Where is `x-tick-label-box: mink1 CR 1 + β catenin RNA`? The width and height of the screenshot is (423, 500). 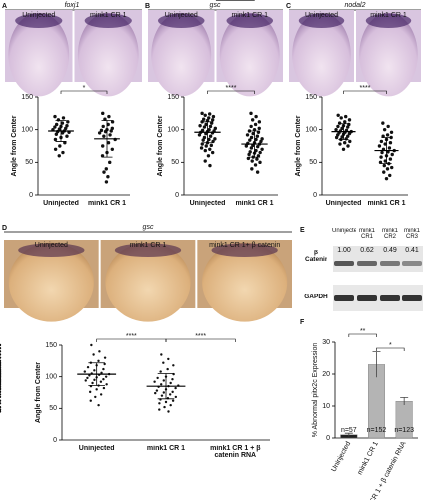
x-tick-label-box: mink1 CR 1 + β catenin RNA is located at coordinates (235, 452).